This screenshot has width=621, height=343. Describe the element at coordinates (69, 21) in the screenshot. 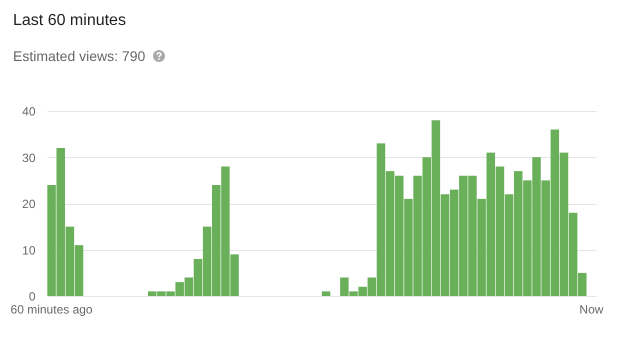

I see `chart-title: Last 60 minutes` at that location.